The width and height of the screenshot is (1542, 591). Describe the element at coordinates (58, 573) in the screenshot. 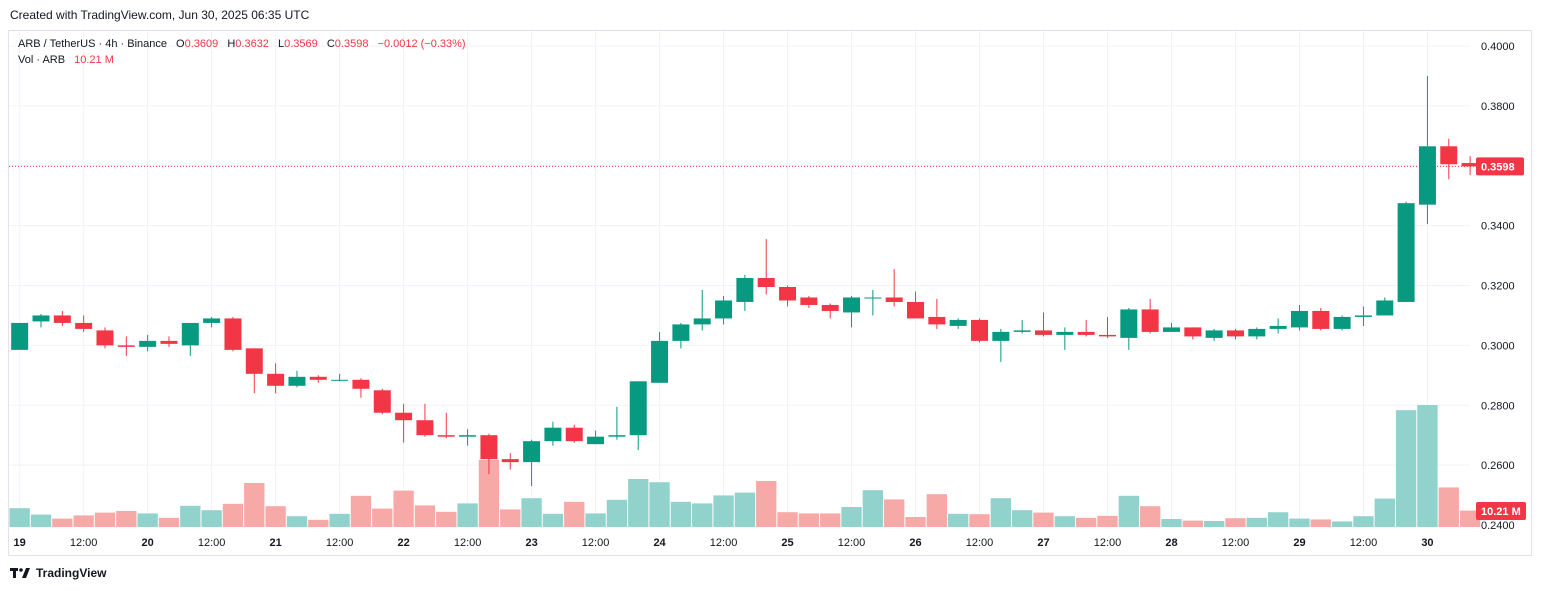

I see `tradingview-brand: TradingView` at that location.